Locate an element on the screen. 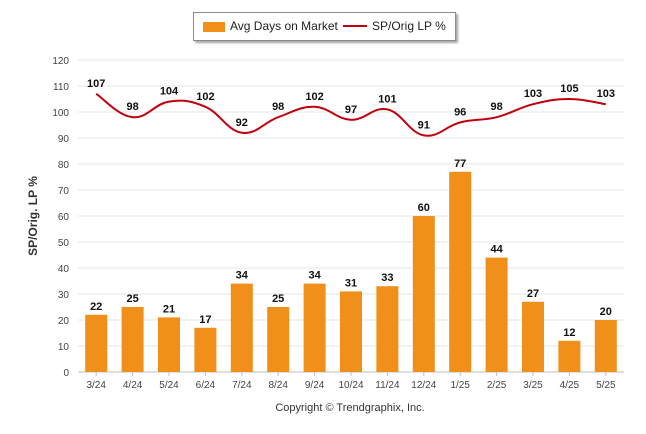 Image resolution: width=646 pixels, height=434 pixels. x-tick-label: 3/25 is located at coordinates (533, 385).